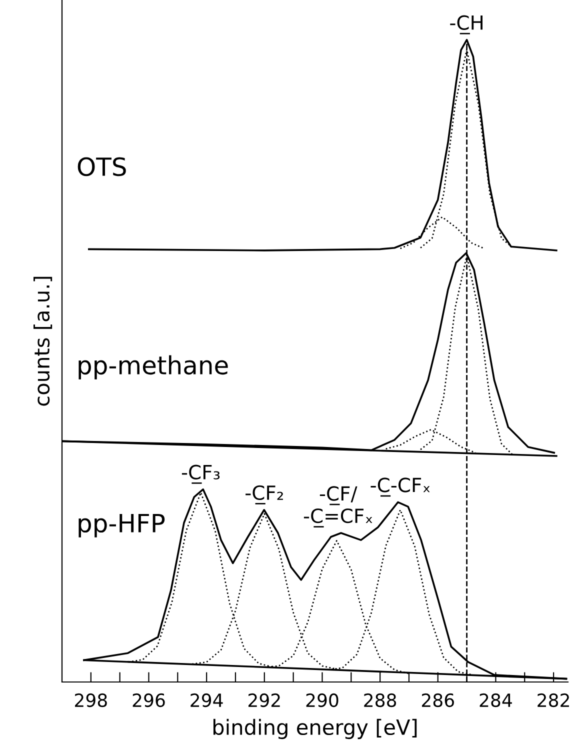 This screenshot has height=741, width=573. Describe the element at coordinates (102, 166) in the screenshot. I see `text: OTS` at that location.